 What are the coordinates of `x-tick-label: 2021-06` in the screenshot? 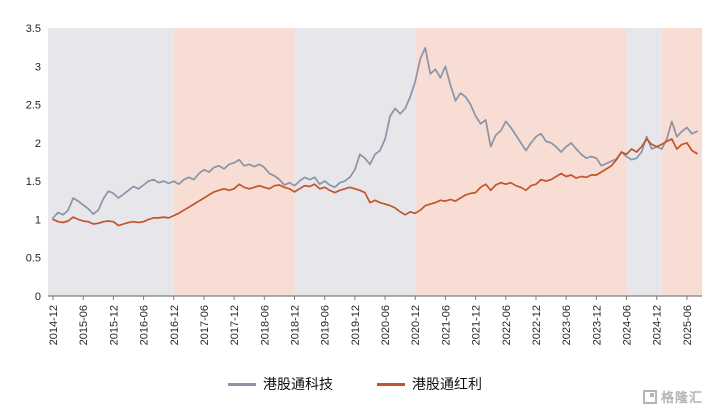 It's located at (446, 325).